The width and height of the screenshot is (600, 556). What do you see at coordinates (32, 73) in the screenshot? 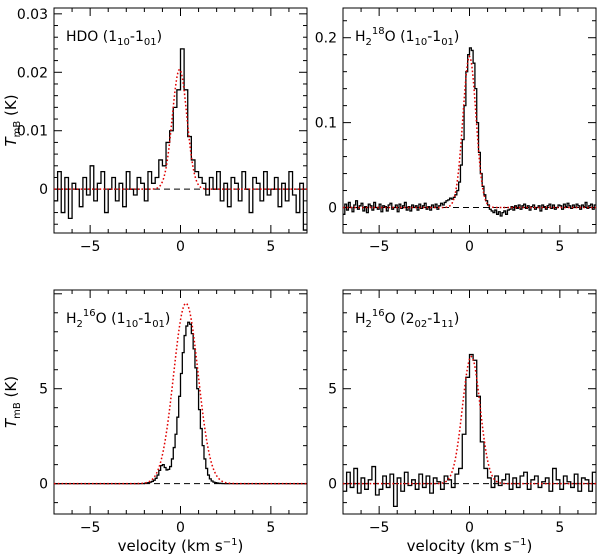
I see `y-tick-label: 0.02` at bounding box center [32, 73].